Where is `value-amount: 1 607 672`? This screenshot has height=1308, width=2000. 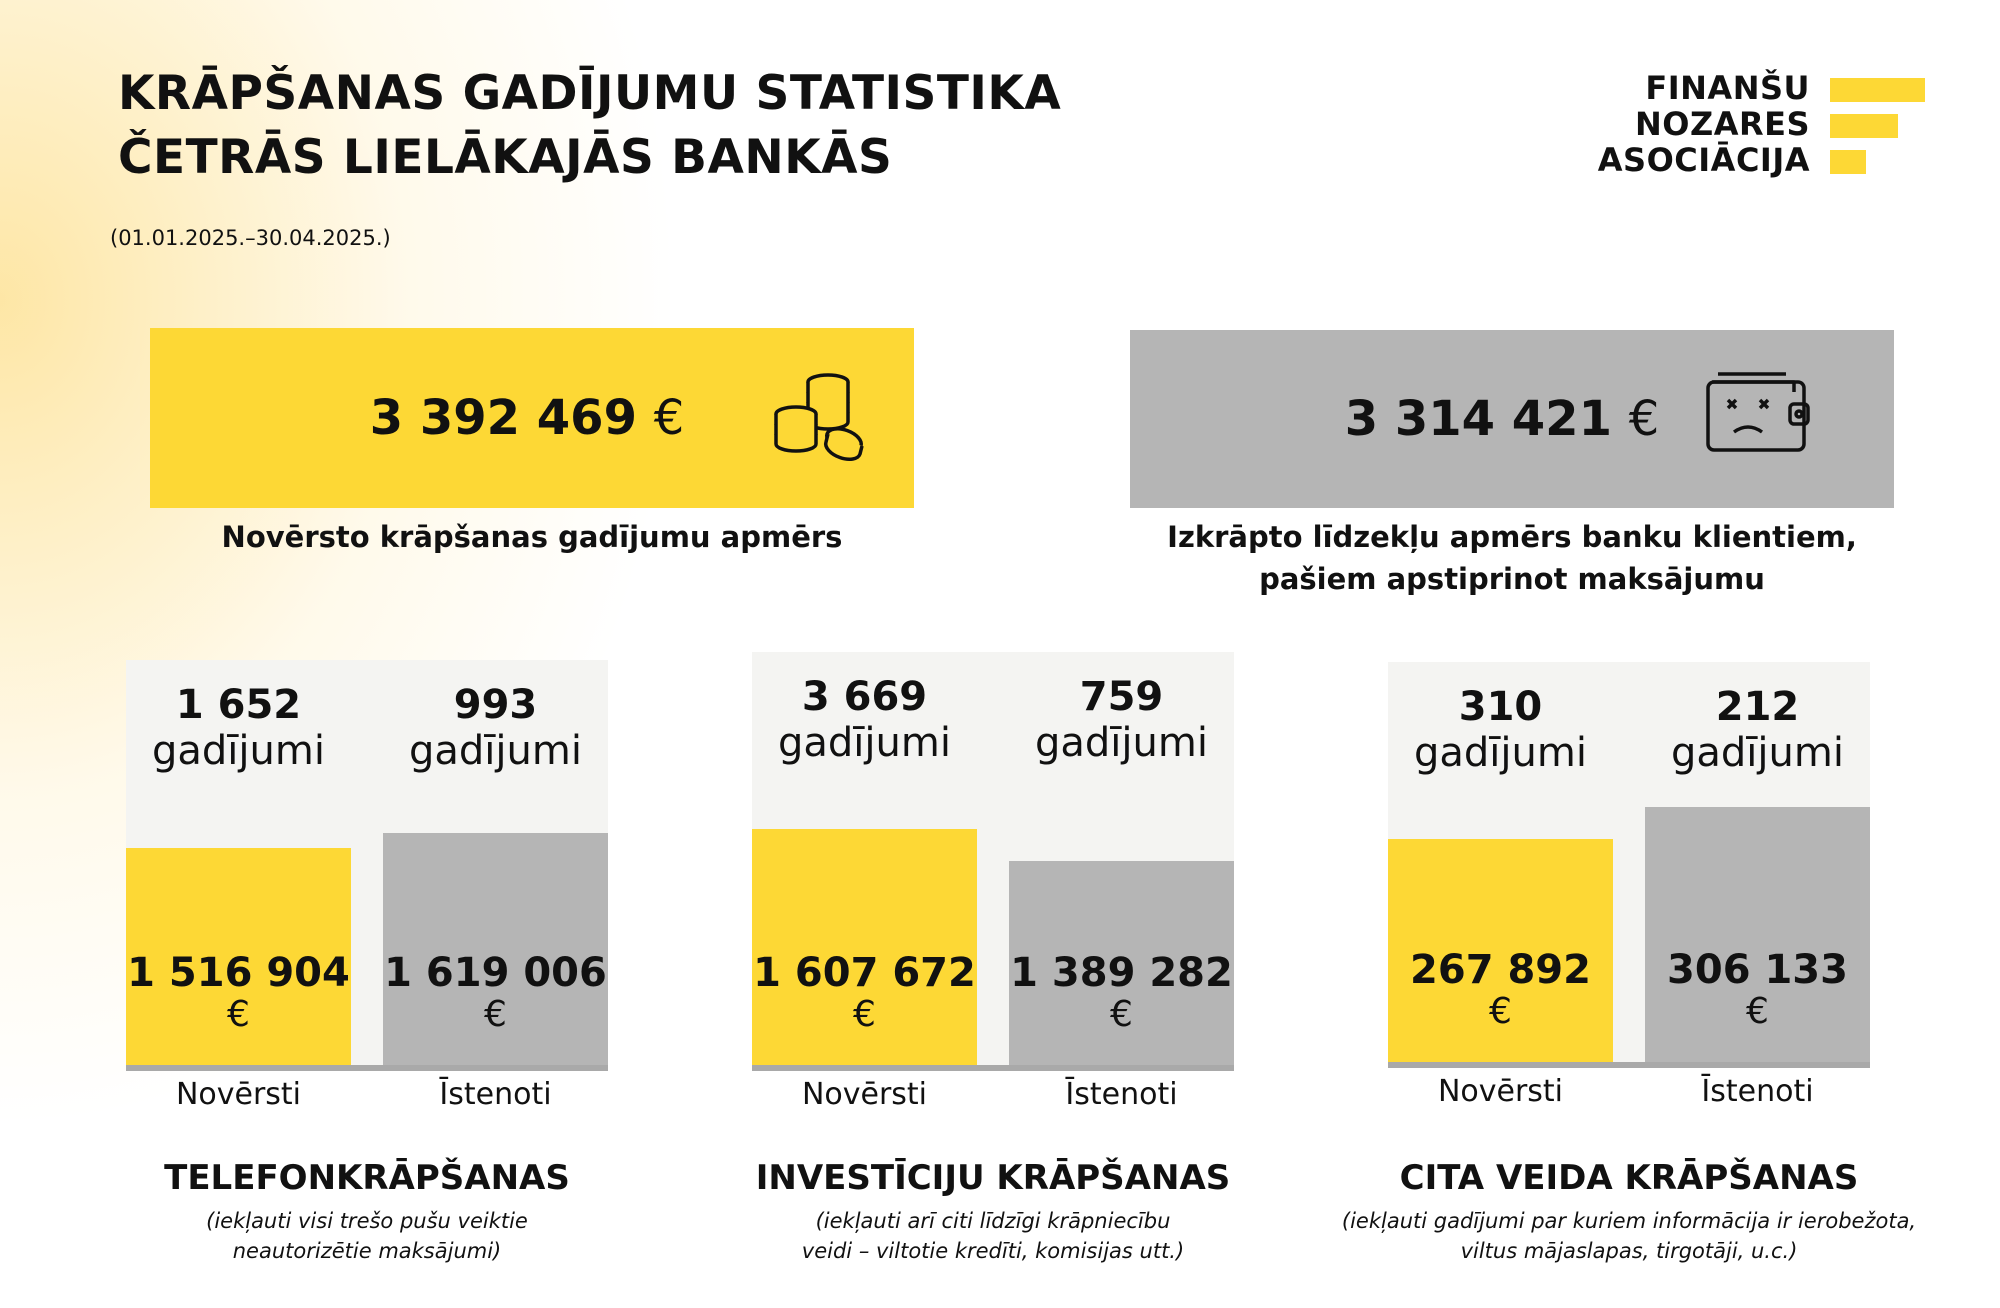 value-amount: 1 607 672 is located at coordinates (864, 973).